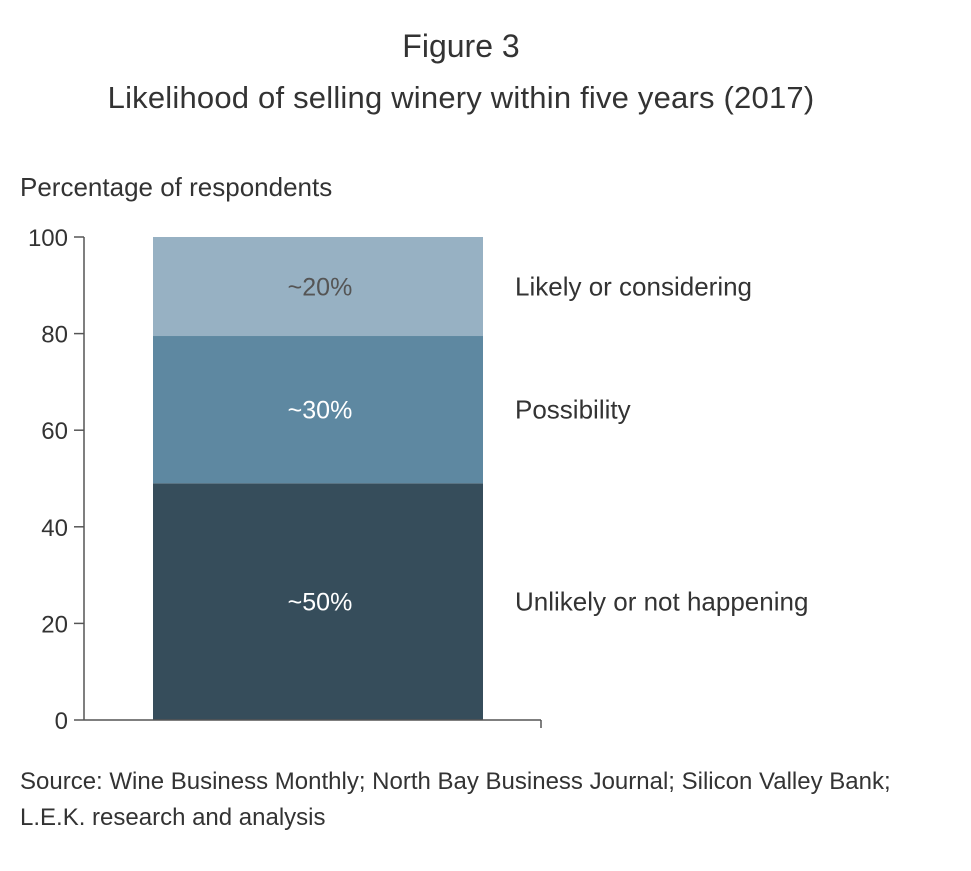  Describe the element at coordinates (661, 602) in the screenshot. I see `category-label: Unlikely or not happening` at that location.